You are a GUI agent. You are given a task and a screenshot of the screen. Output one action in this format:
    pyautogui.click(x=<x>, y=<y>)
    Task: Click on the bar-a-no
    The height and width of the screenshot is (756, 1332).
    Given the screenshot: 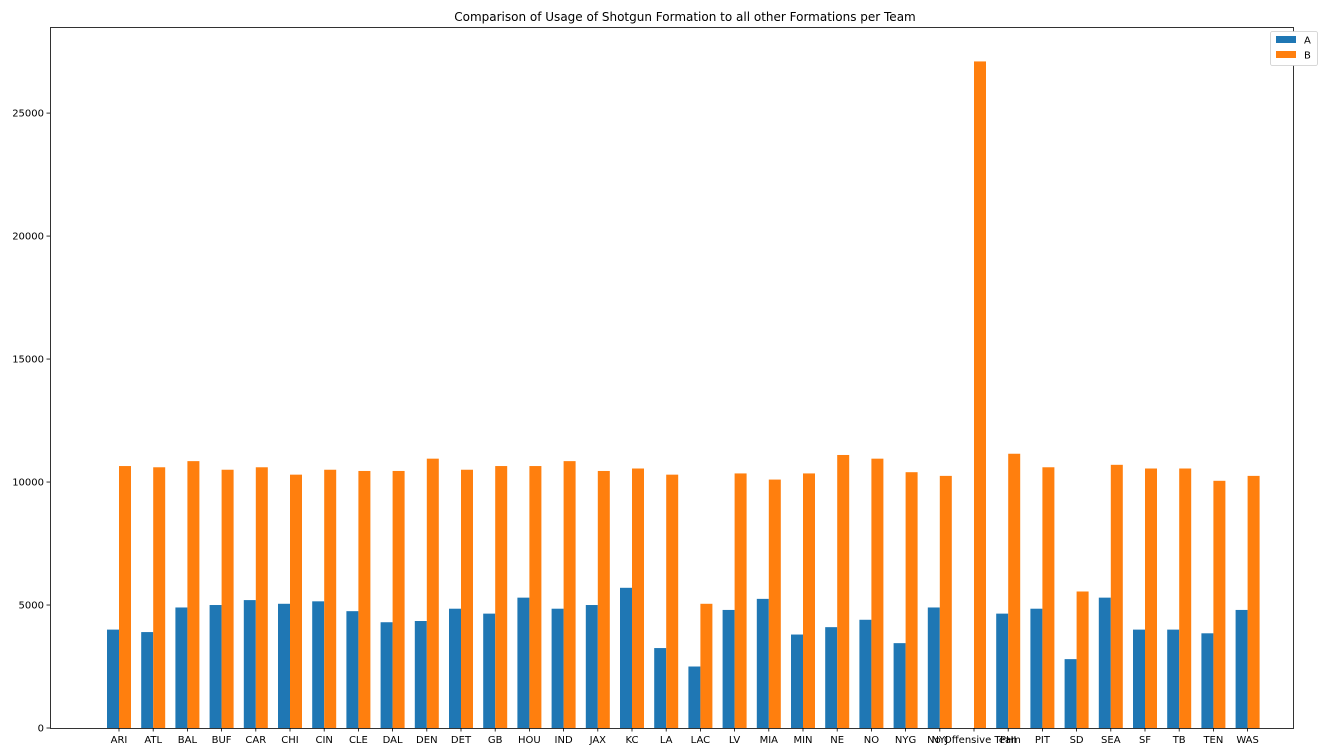 What is the action you would take?
    pyautogui.click(x=865, y=673)
    